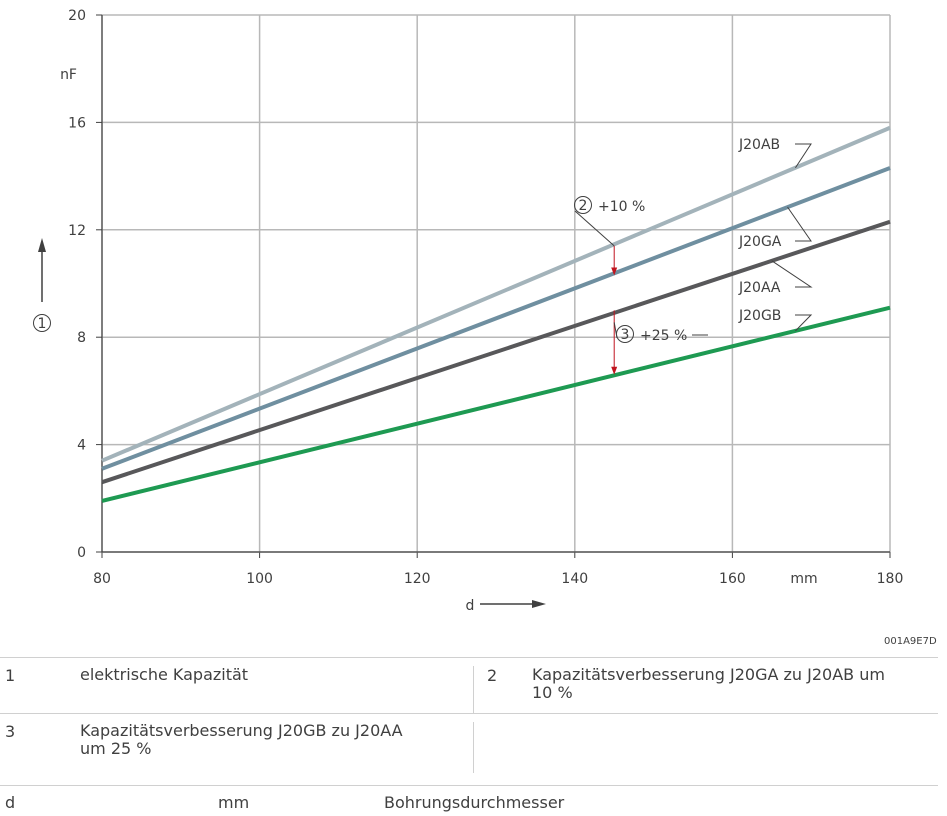 This screenshot has height=816, width=947. Describe the element at coordinates (42, 324) in the screenshot. I see `y-axis-callout: 1` at that location.